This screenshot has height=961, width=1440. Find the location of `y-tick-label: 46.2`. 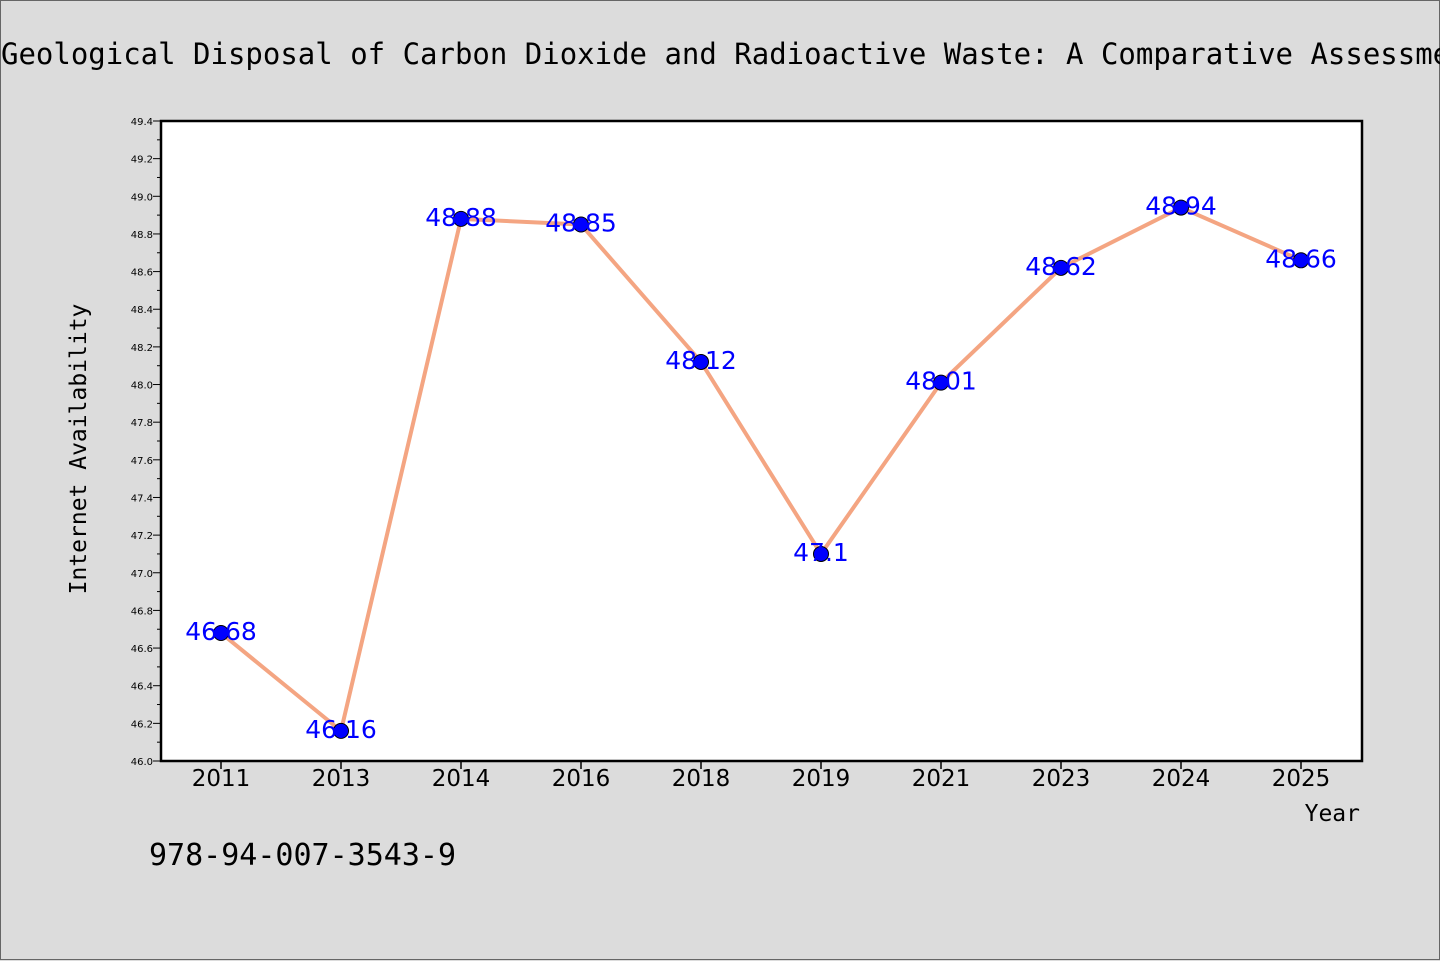

y-tick-label: 46.2 is located at coordinates (142, 724).